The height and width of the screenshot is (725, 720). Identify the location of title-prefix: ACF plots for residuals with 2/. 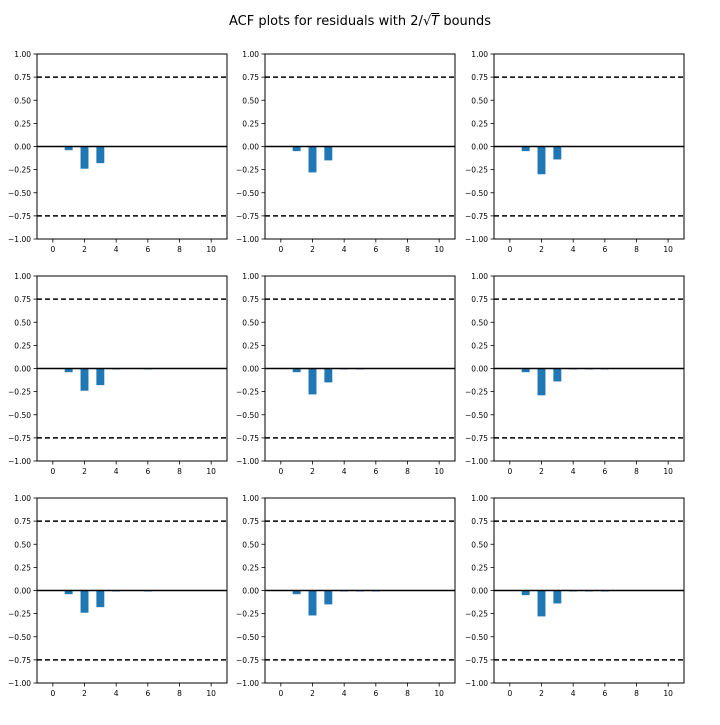
(325, 21).